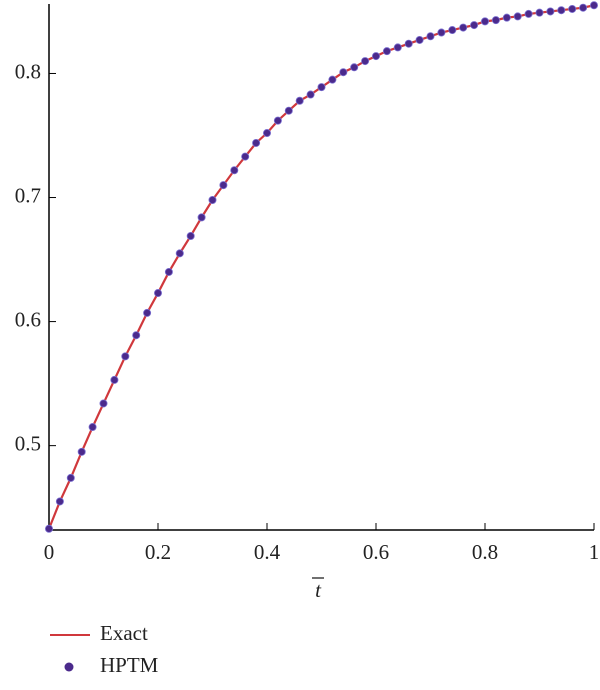 This screenshot has height=690, width=600. Describe the element at coordinates (28, 195) in the screenshot. I see `y-tick-label: 0.7` at that location.